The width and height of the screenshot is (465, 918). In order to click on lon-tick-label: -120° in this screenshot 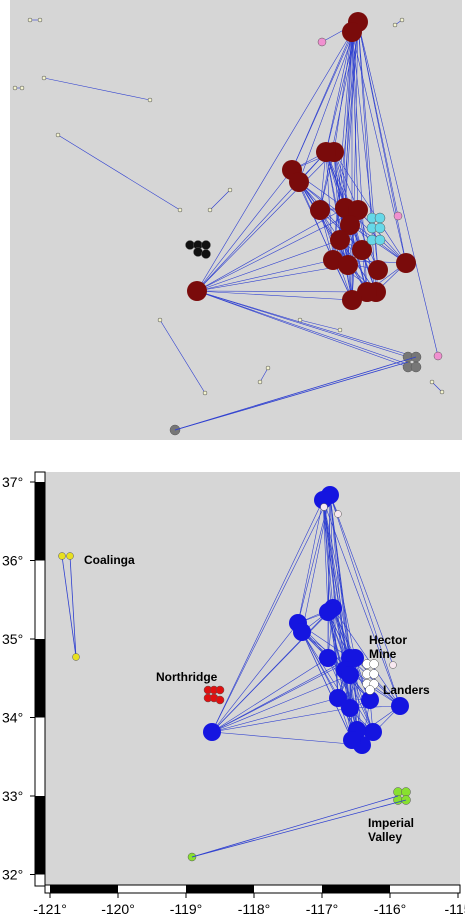, I will do `click(118, 909)`.